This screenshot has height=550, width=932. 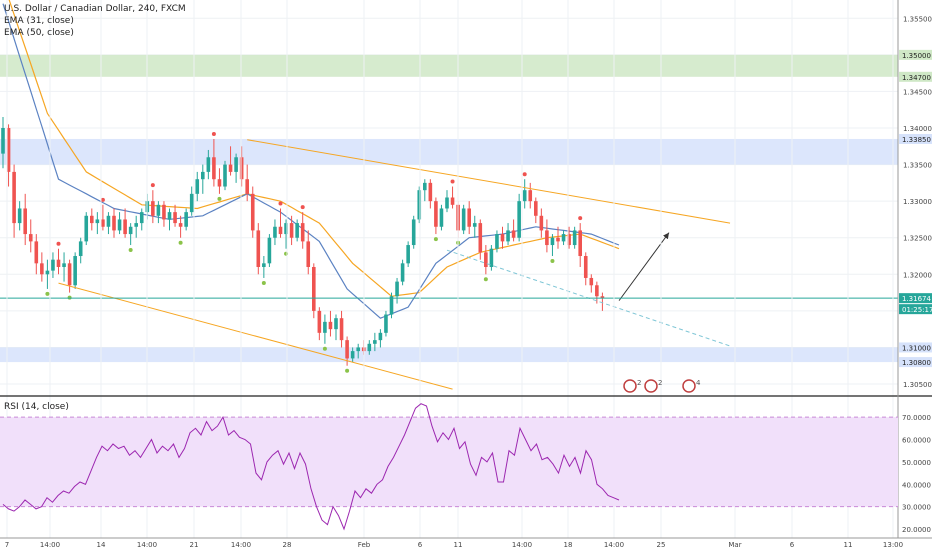 I want to click on event-count: 2, so click(x=660, y=383).